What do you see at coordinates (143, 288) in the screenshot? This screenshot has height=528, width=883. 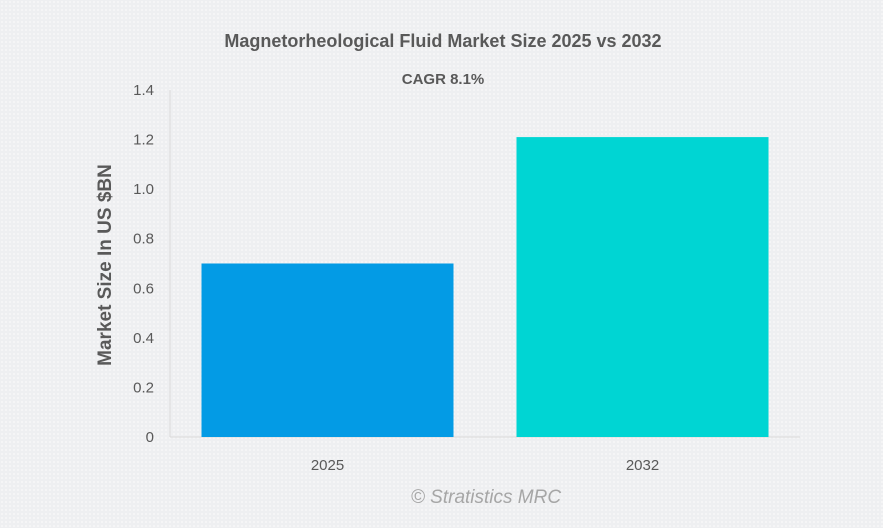 I see `y-tick-label: 0.6` at bounding box center [143, 288].